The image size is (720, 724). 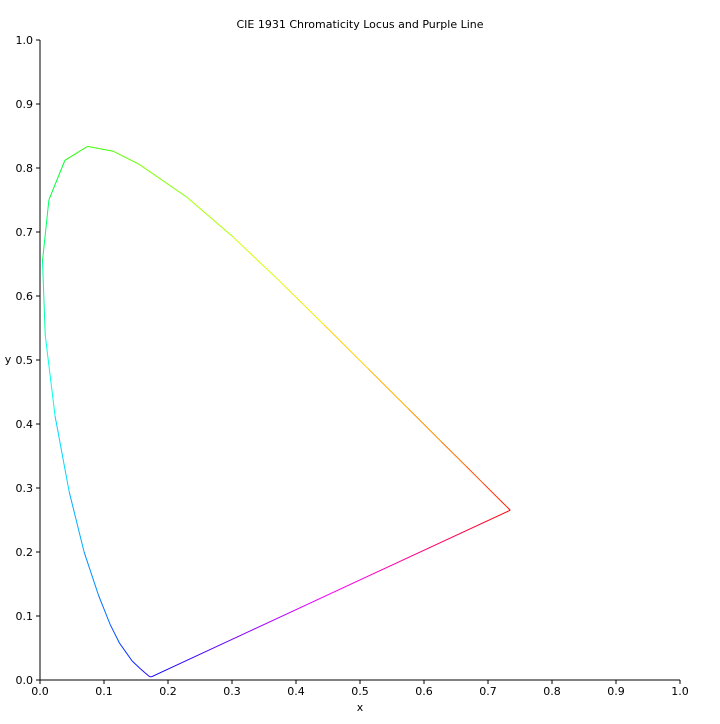 I want to click on x-tick-label: 0.0, so click(x=40, y=691).